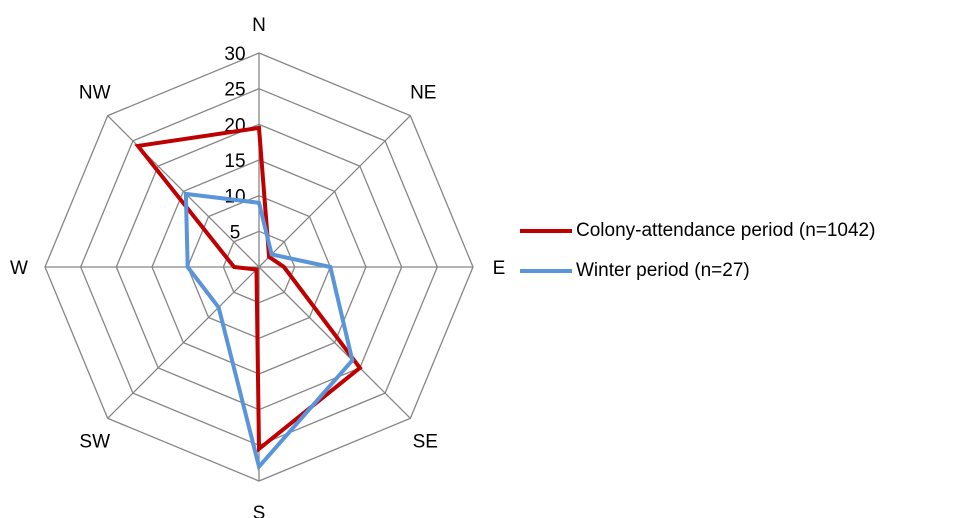  I want to click on spoke-sw, so click(183, 342).